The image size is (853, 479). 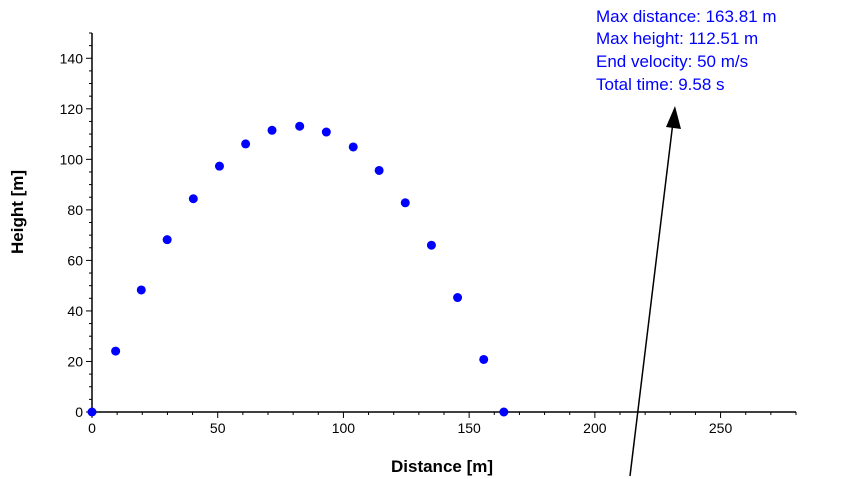 I want to click on x-axis-title: Distance [m], so click(x=442, y=466).